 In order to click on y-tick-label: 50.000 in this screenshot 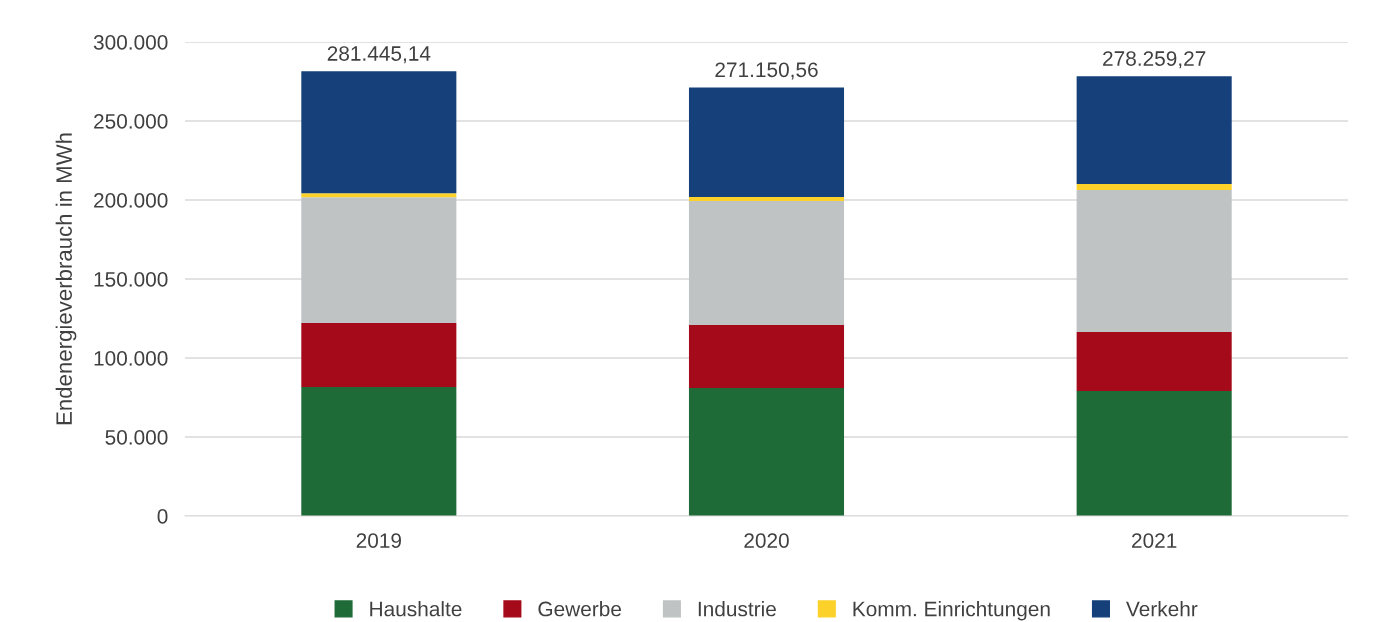, I will do `click(136, 437)`.